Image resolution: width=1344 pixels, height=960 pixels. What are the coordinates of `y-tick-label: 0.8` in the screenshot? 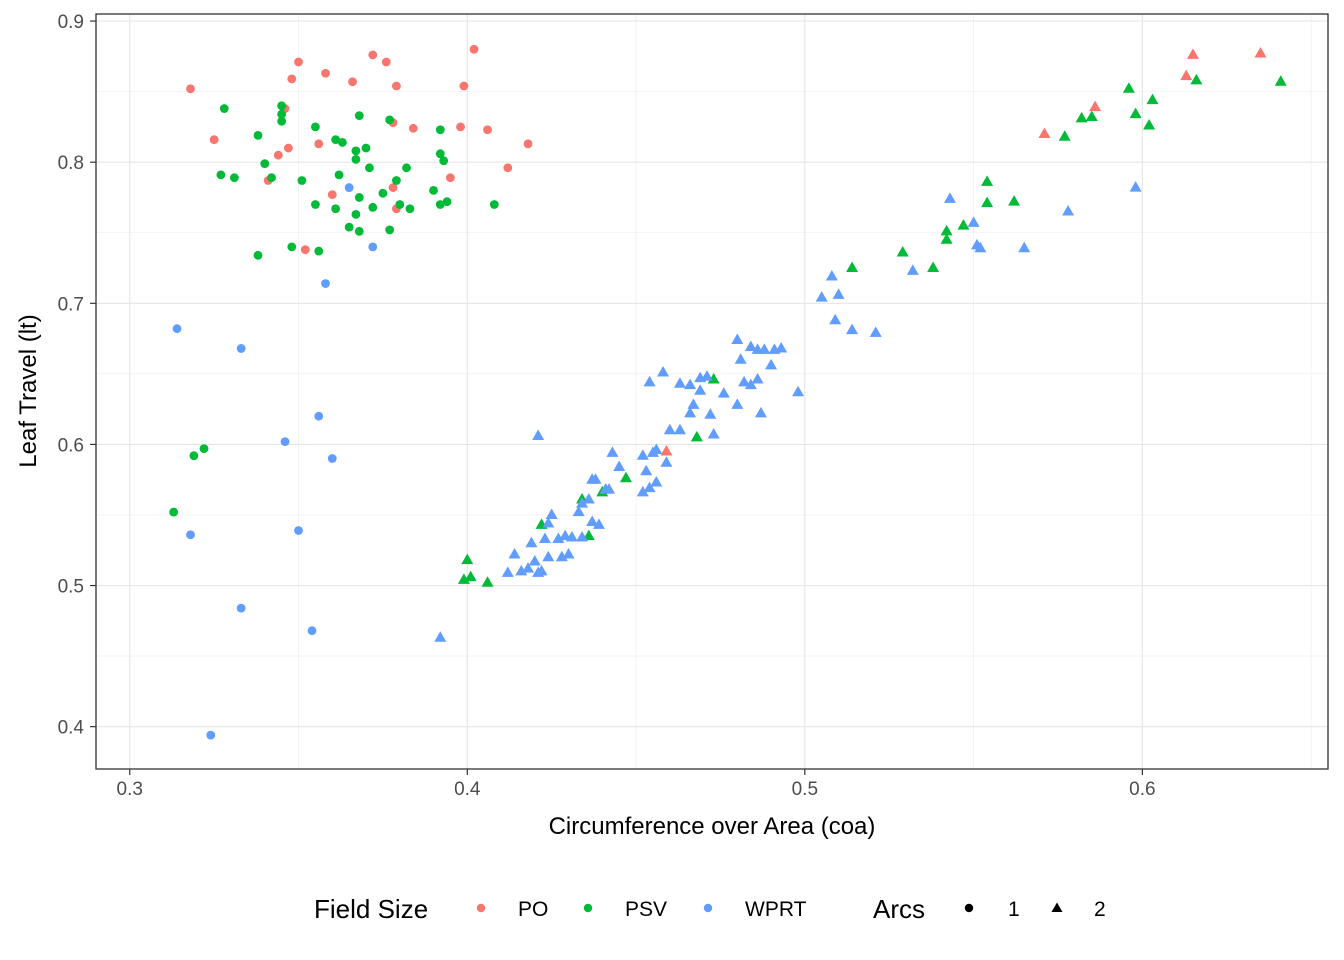 It's located at (71, 163).